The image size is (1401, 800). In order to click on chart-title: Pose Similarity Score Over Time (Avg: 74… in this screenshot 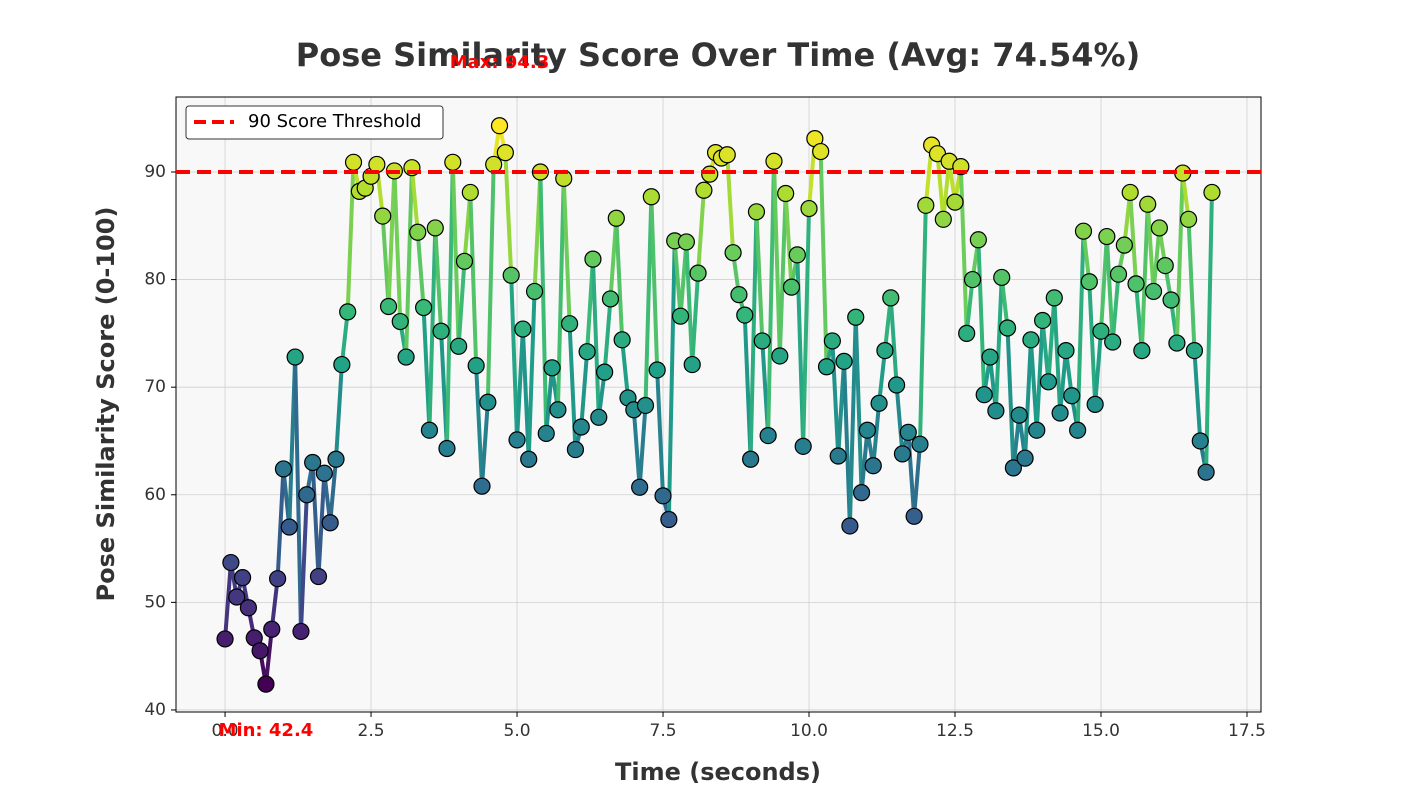, I will do `click(718, 55)`.